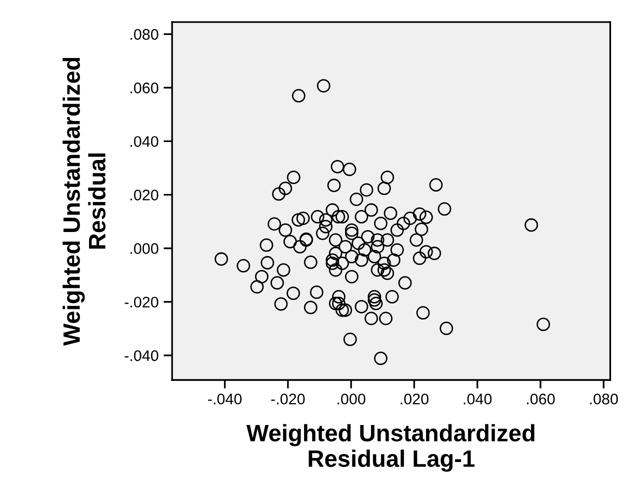 The image size is (635, 502). I want to click on x-tick-label: -.020, so click(288, 399).